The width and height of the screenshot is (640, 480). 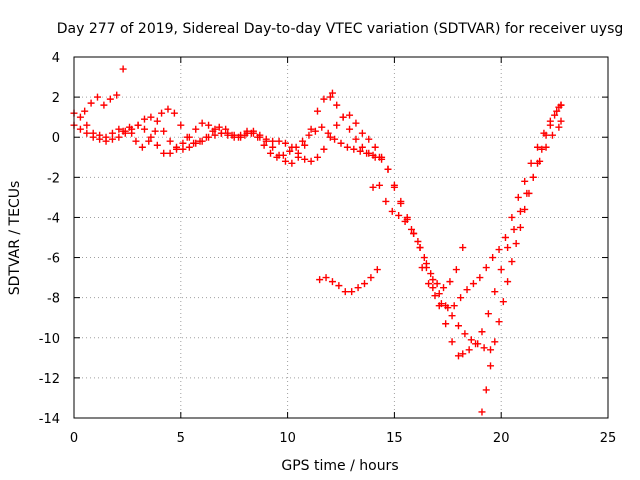 What do you see at coordinates (56, 58) in the screenshot?
I see `y-tick-label: 4` at bounding box center [56, 58].